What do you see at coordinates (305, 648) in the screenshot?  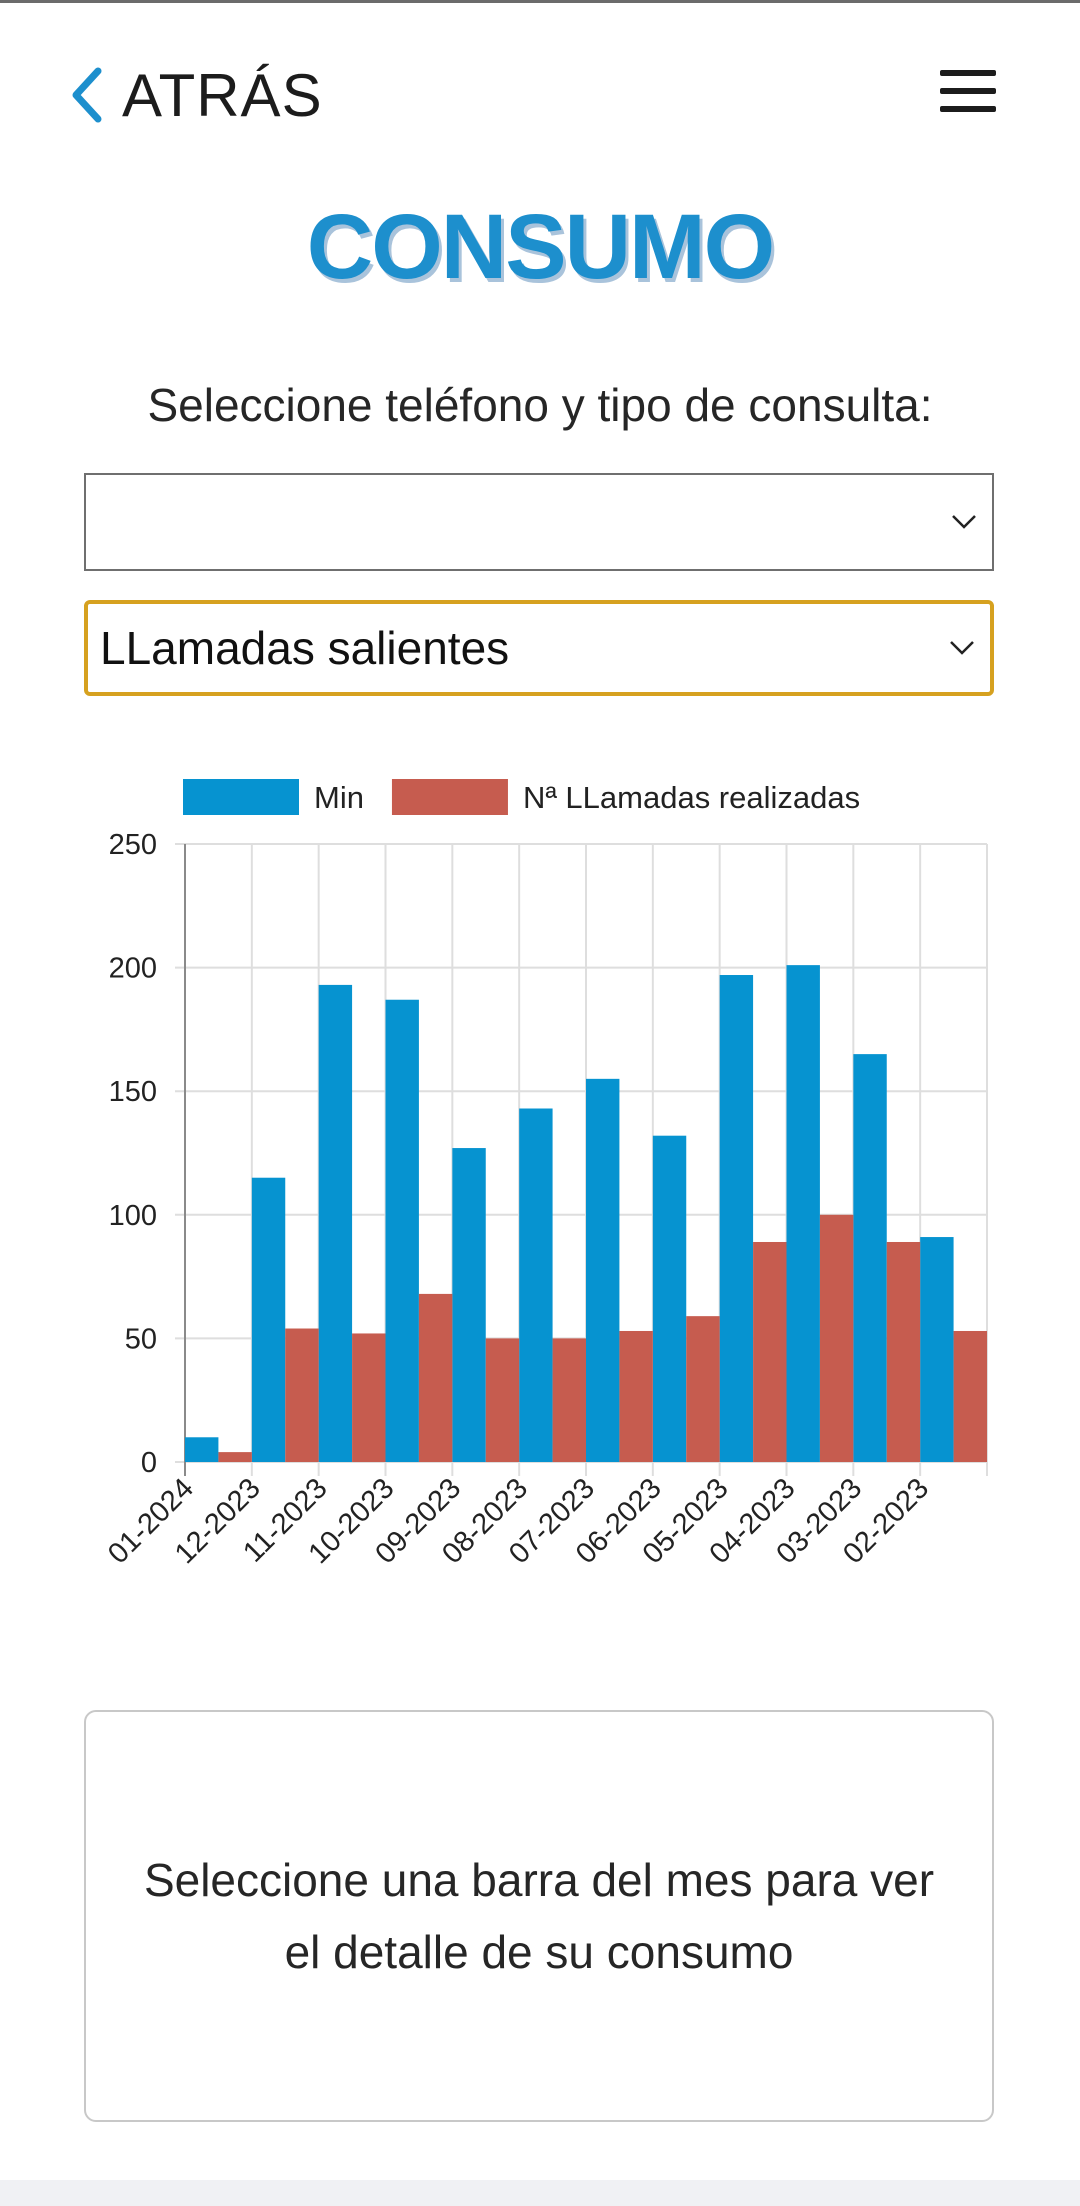 I see `query-type-select-value: LLamadas salientes` at bounding box center [305, 648].